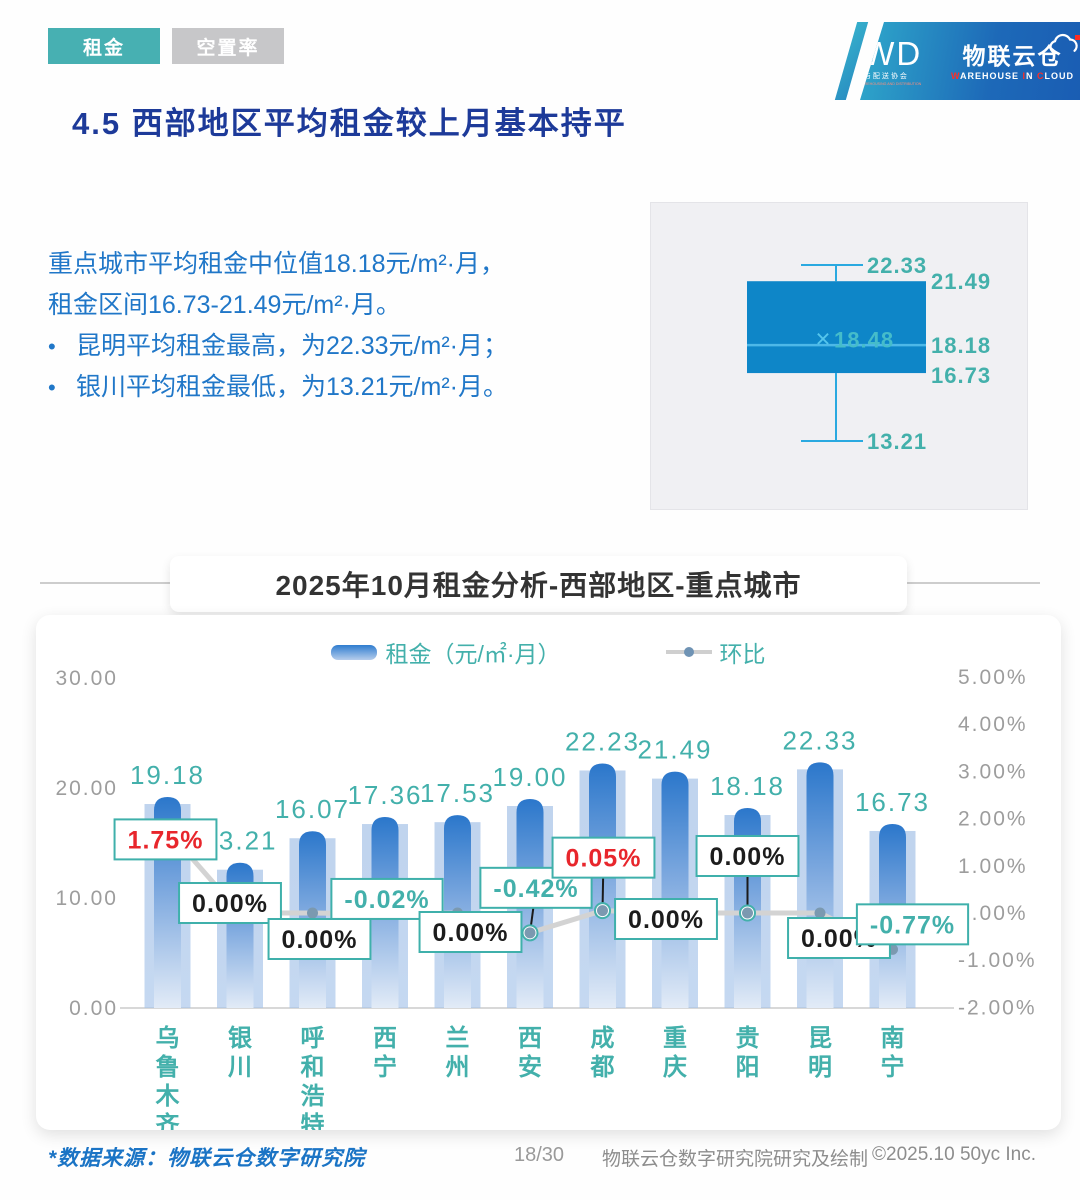  I want to click on bar-value-label: 17.36, so click(384, 795).